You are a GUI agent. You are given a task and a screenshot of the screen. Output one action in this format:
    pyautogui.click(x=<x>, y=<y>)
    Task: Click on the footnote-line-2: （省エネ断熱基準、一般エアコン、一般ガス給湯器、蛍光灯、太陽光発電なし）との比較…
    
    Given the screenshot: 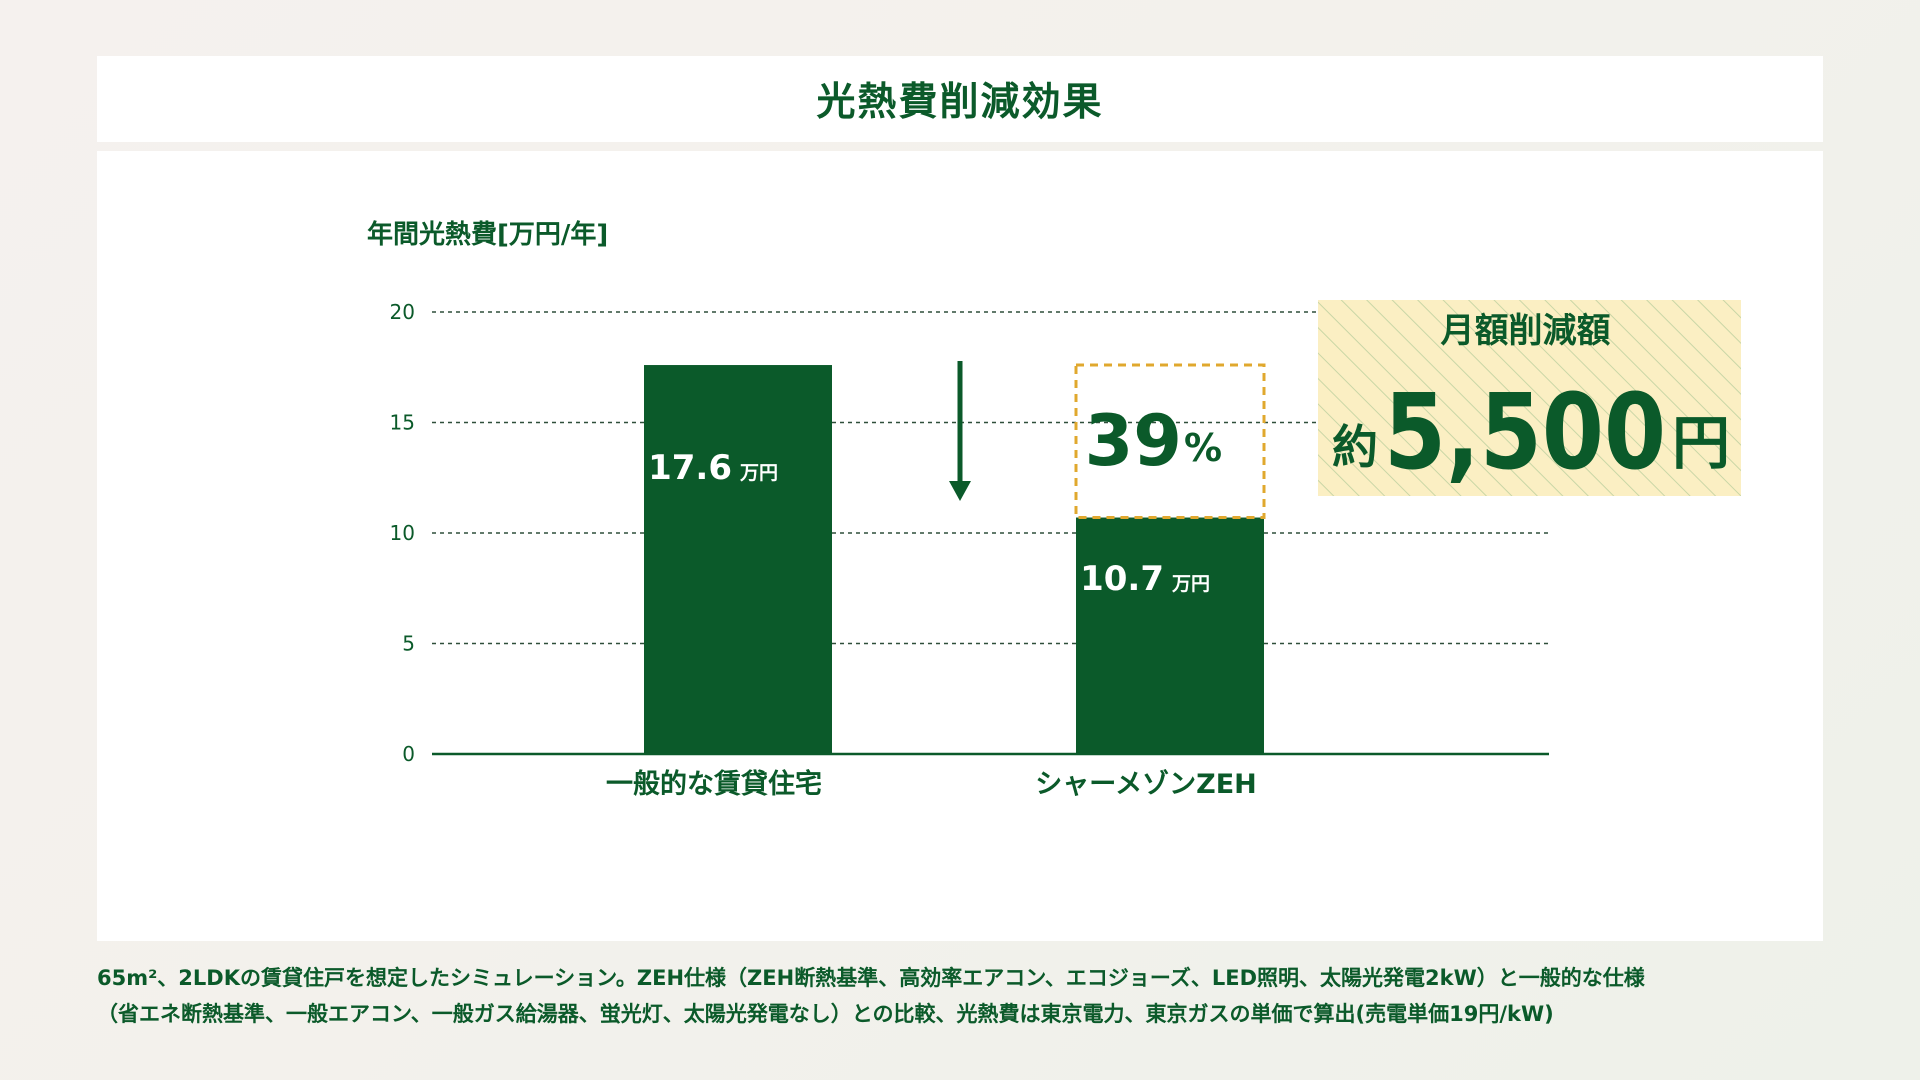 What is the action you would take?
    pyautogui.click(x=825, y=1014)
    